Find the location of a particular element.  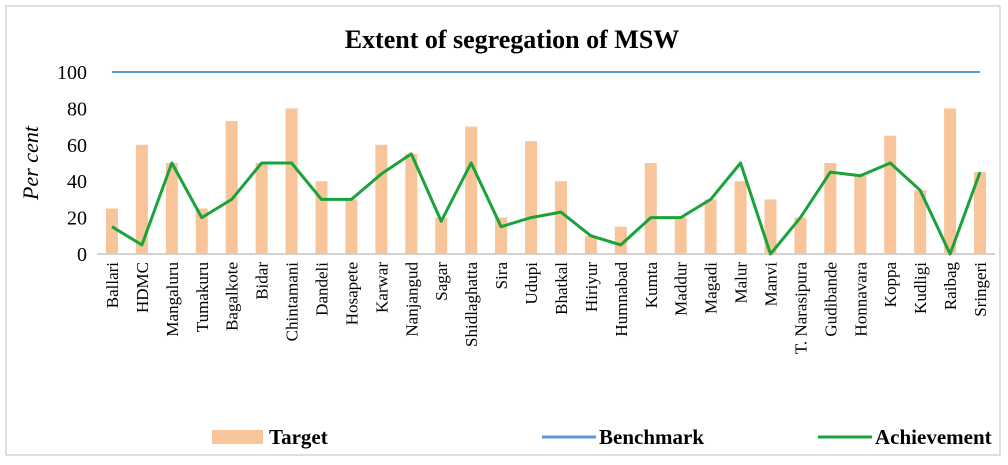

x-tick-label: HDMC is located at coordinates (142, 287).